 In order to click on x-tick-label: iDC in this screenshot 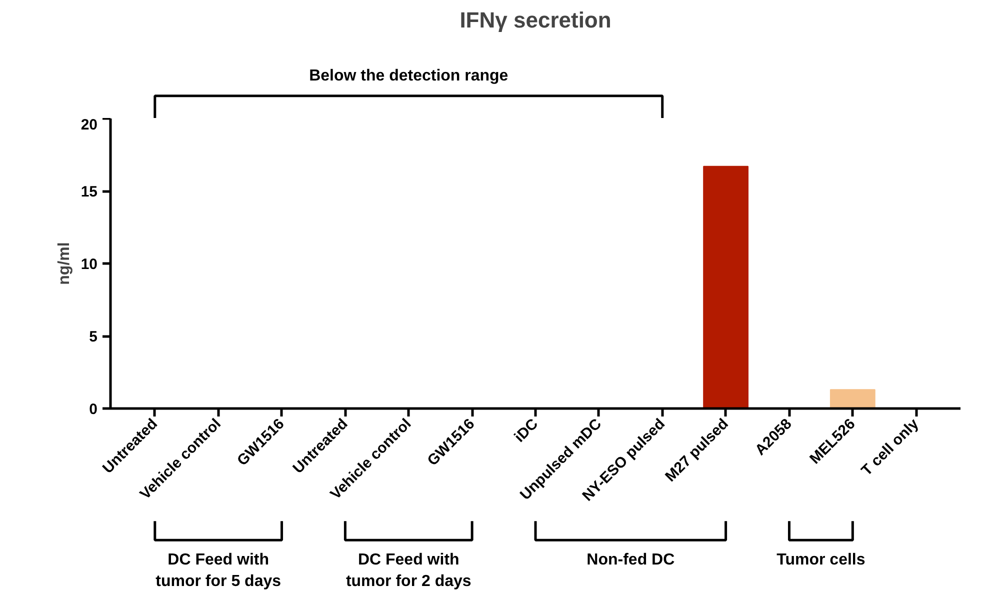, I will do `click(526, 430)`.